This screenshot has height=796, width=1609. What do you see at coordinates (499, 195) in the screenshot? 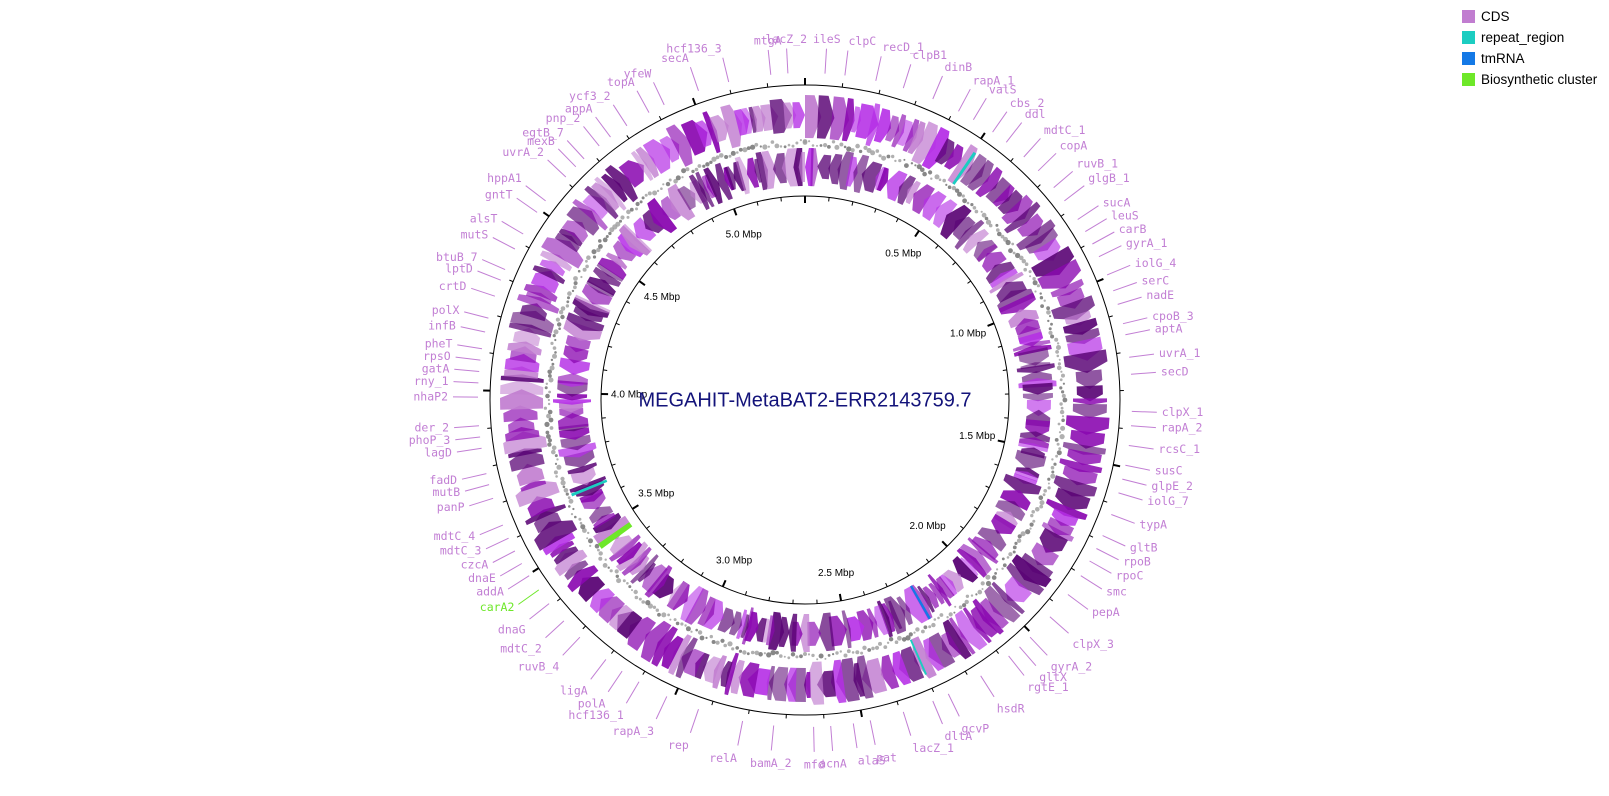
I see `gene-label: gntT` at bounding box center [499, 195].